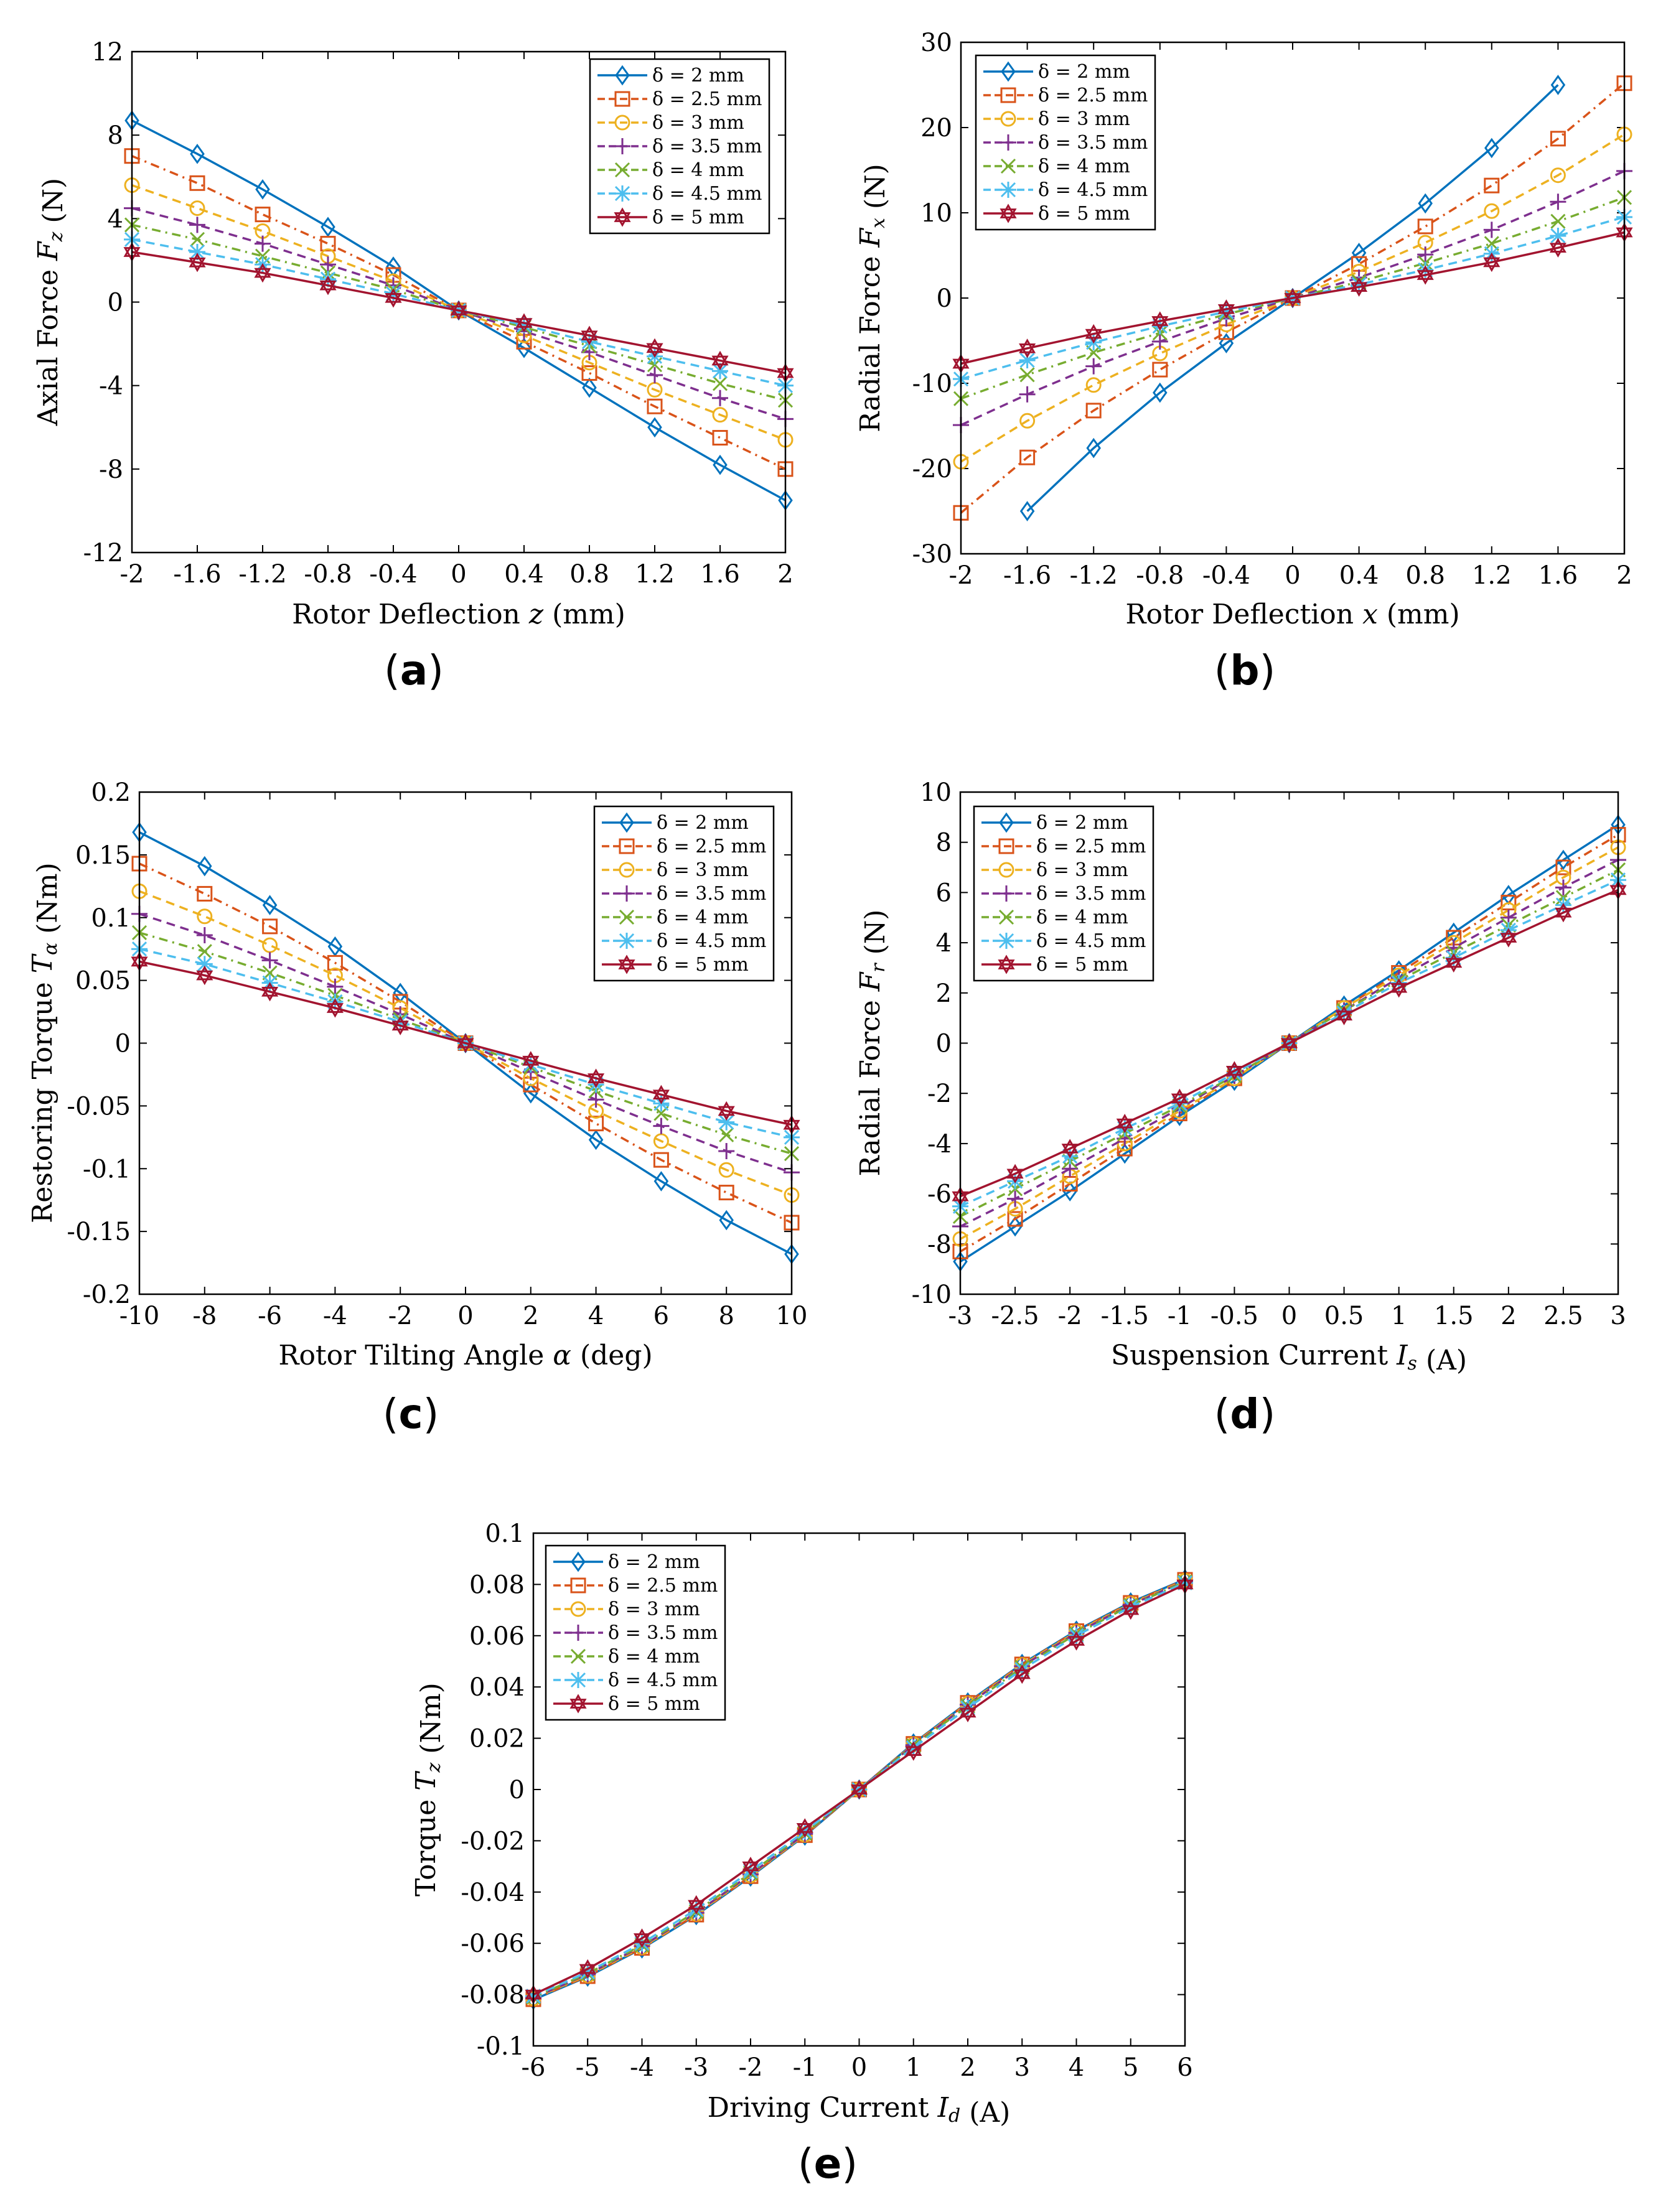 The image size is (1653, 2212). I want to click on x-tick-label: -5, so click(588, 2067).